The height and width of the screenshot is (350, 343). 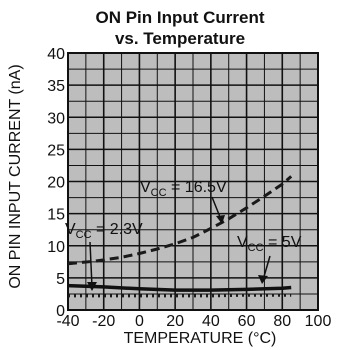 I want to click on annotation-vcc-2-3v-label: VCC = 2.3V, so click(x=104, y=231).